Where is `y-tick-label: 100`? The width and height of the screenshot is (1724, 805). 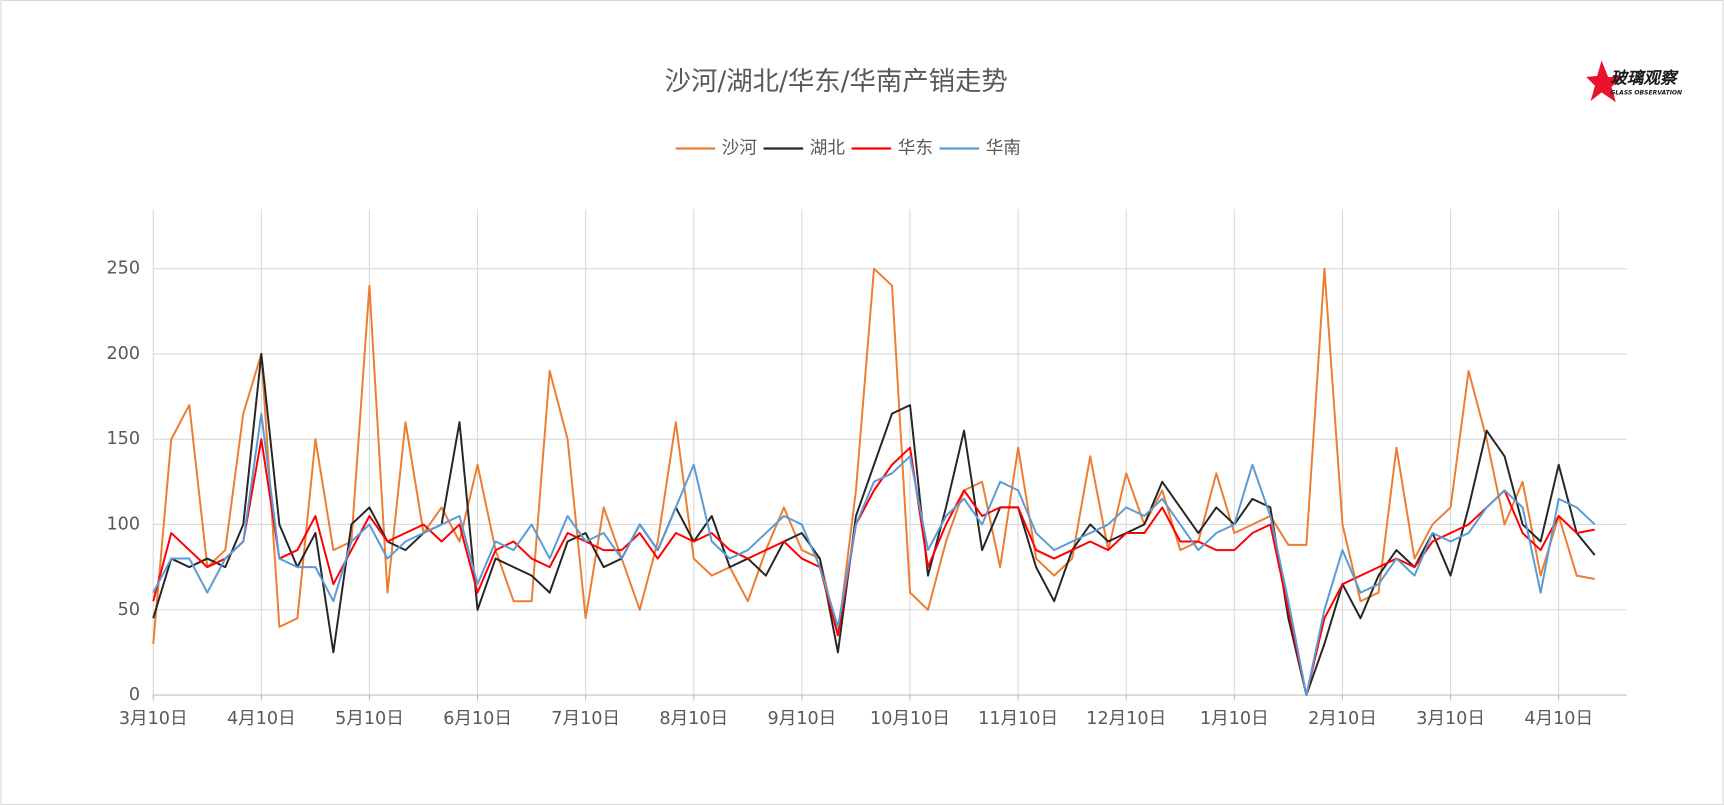 y-tick-label: 100 is located at coordinates (123, 524).